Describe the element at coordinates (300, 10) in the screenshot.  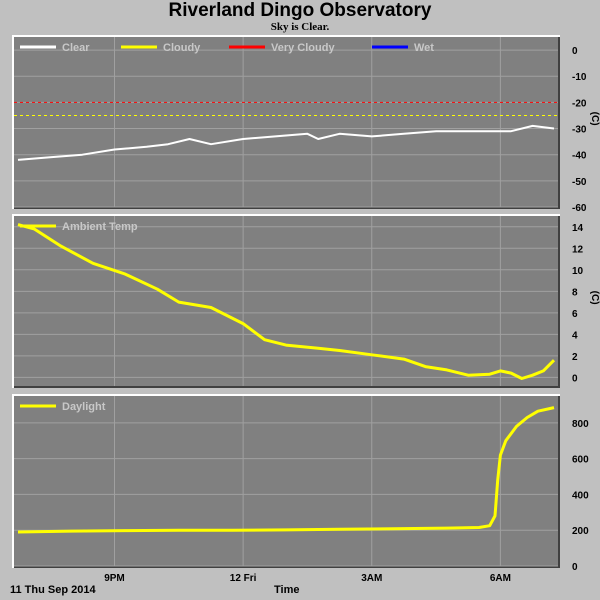
I see `page-title: Riverland Dingo Observatory` at that location.